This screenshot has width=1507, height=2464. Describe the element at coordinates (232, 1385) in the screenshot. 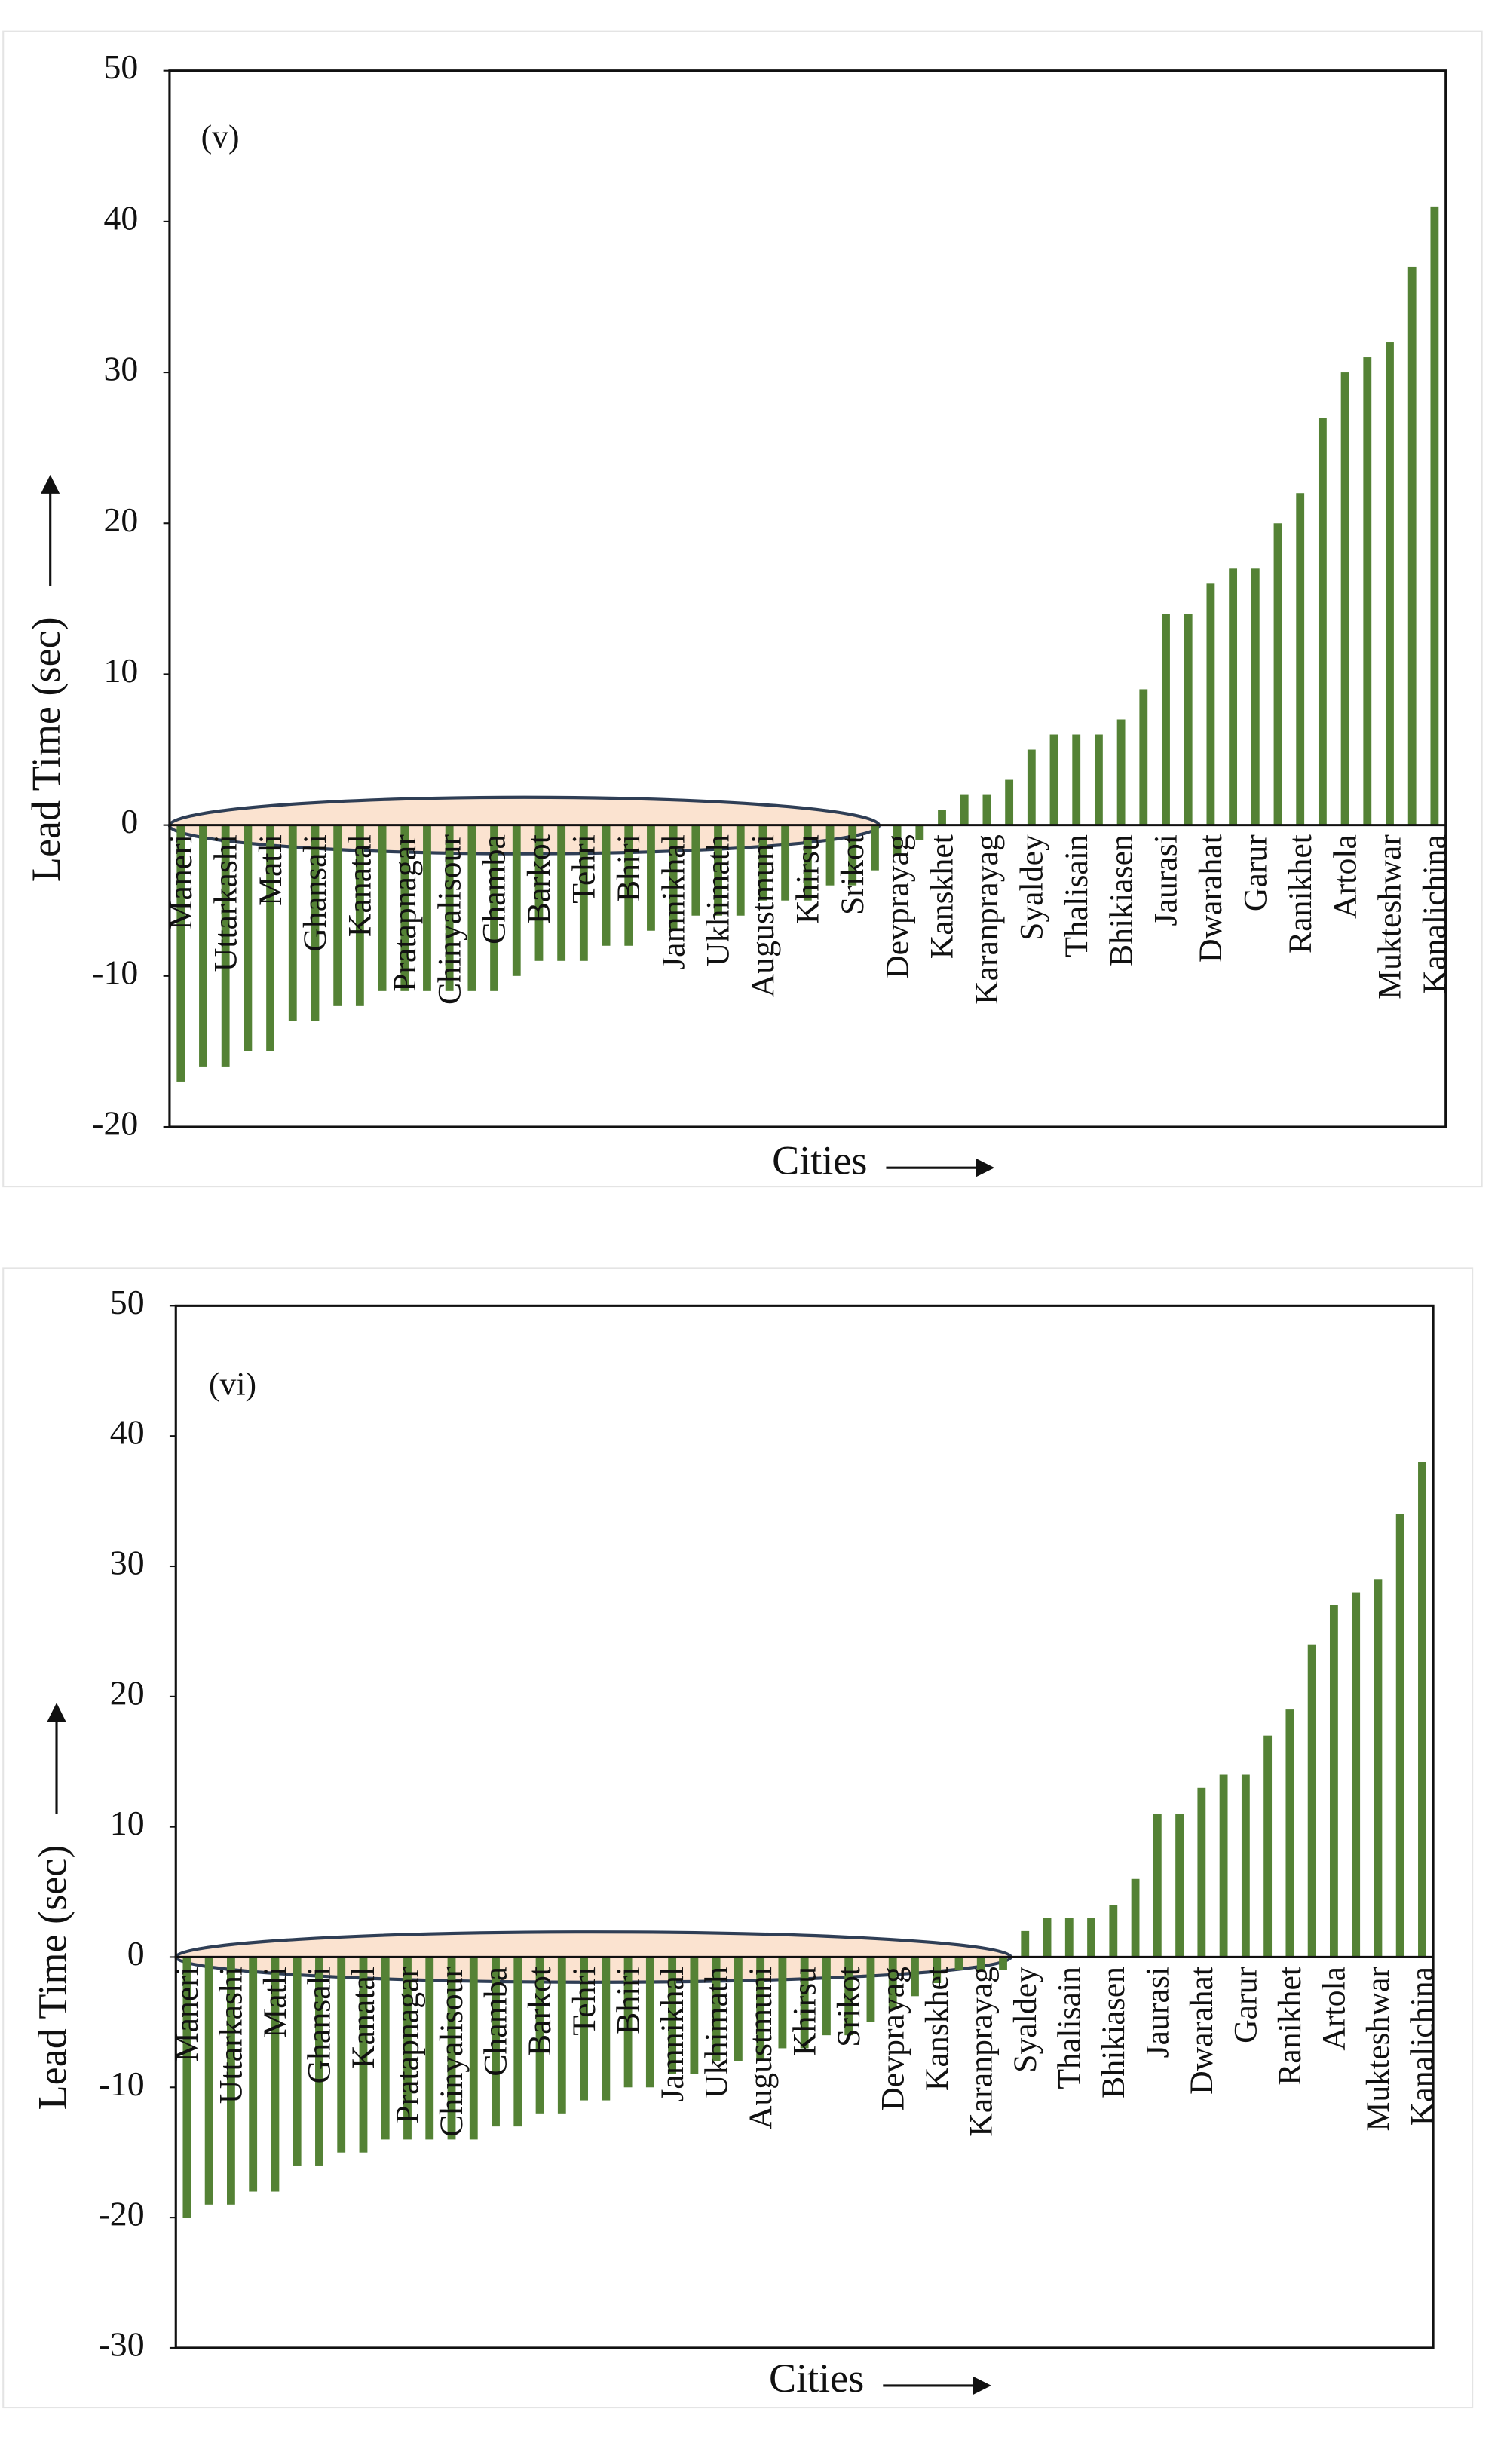

I see `panel-label: (vi)` at that location.